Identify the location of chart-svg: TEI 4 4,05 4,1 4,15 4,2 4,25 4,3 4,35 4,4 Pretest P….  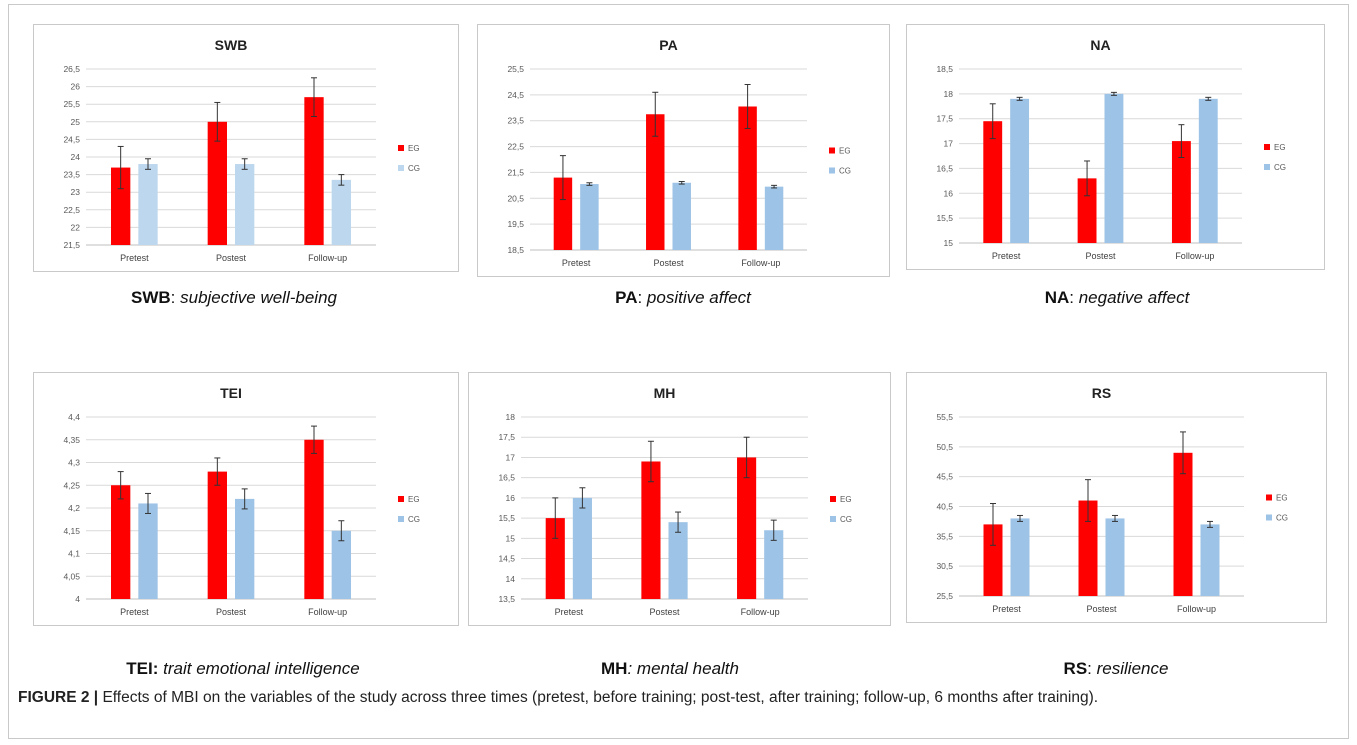
(241, 501).